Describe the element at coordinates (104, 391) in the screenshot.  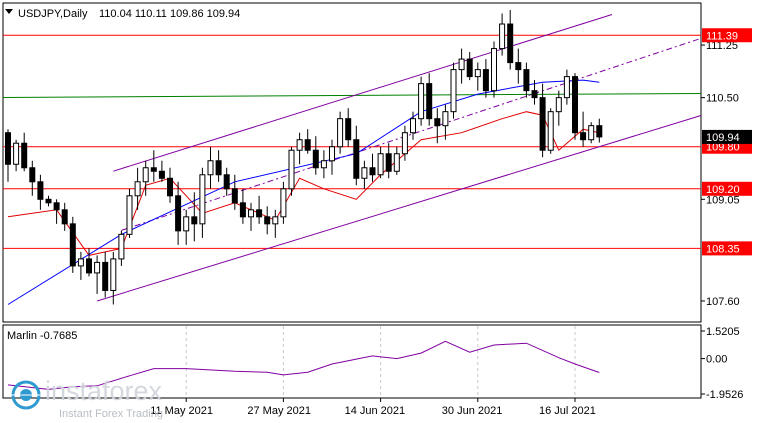
I see `watermark-brand: instaforex` at that location.